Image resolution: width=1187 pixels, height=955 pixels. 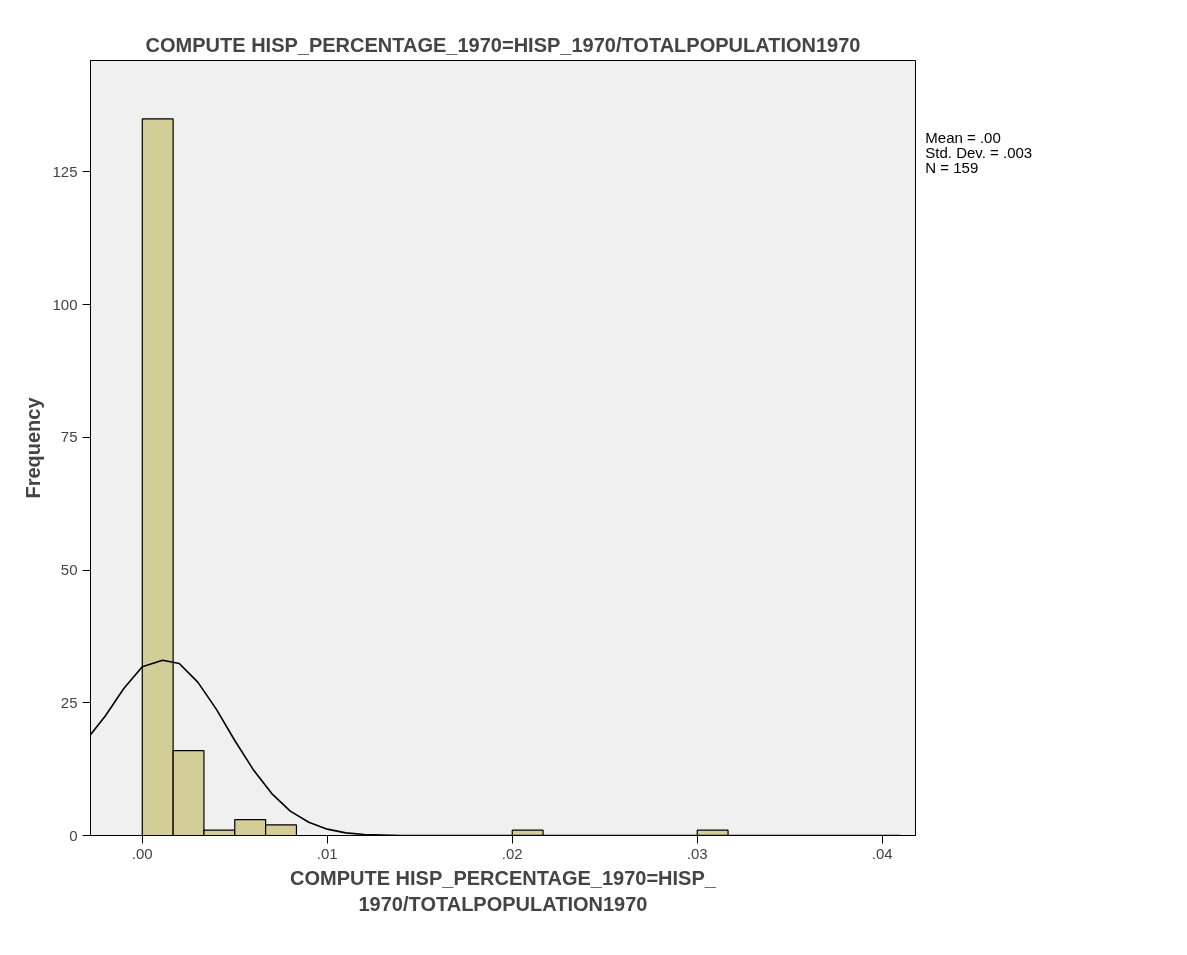 I want to click on x-tick-label: .01, so click(x=327, y=853).